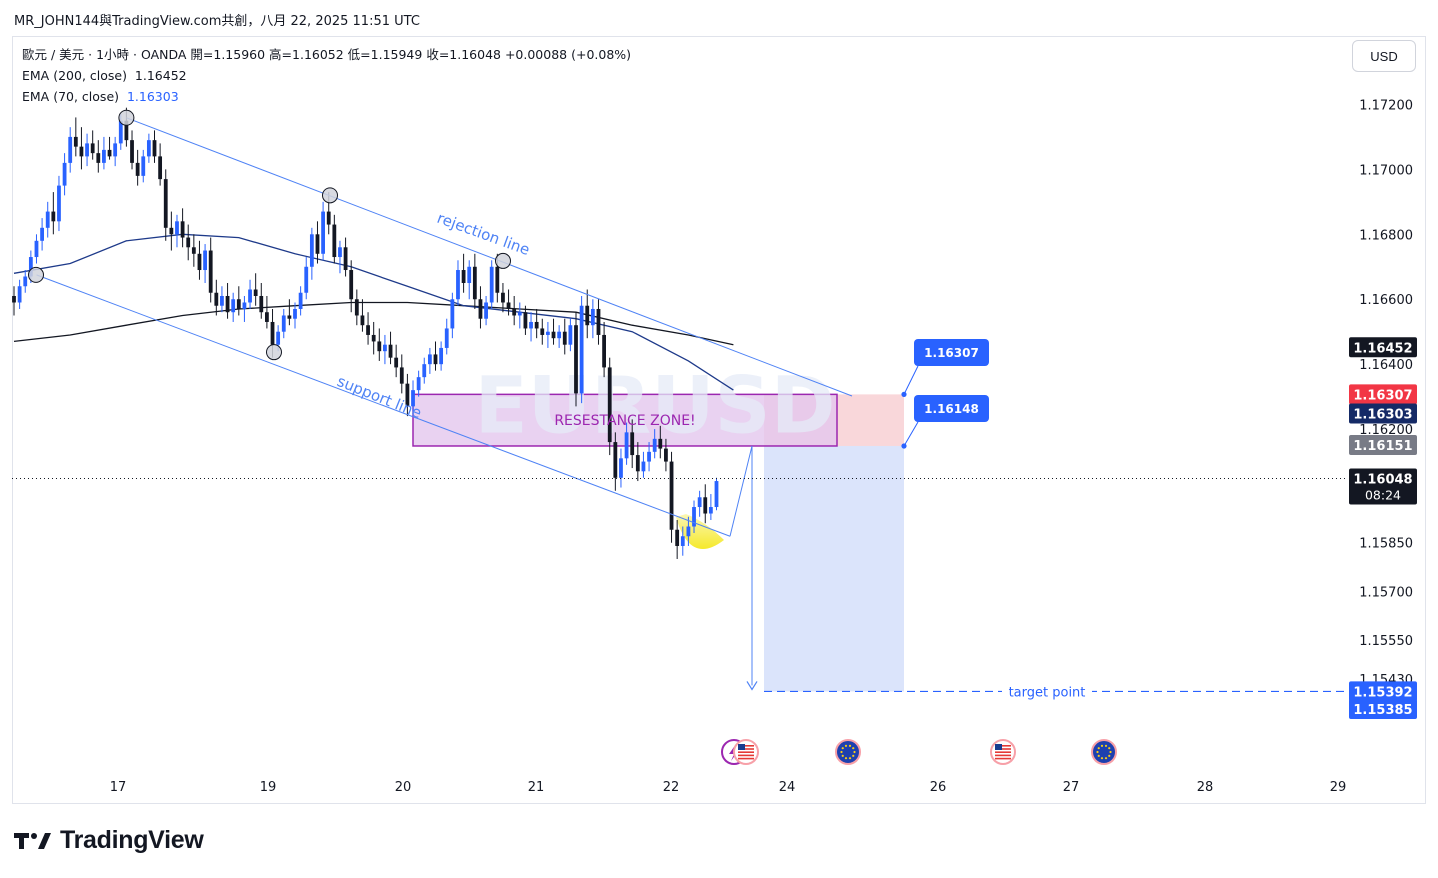  I want to click on price-axis-badge: 1.15385, so click(1383, 708).